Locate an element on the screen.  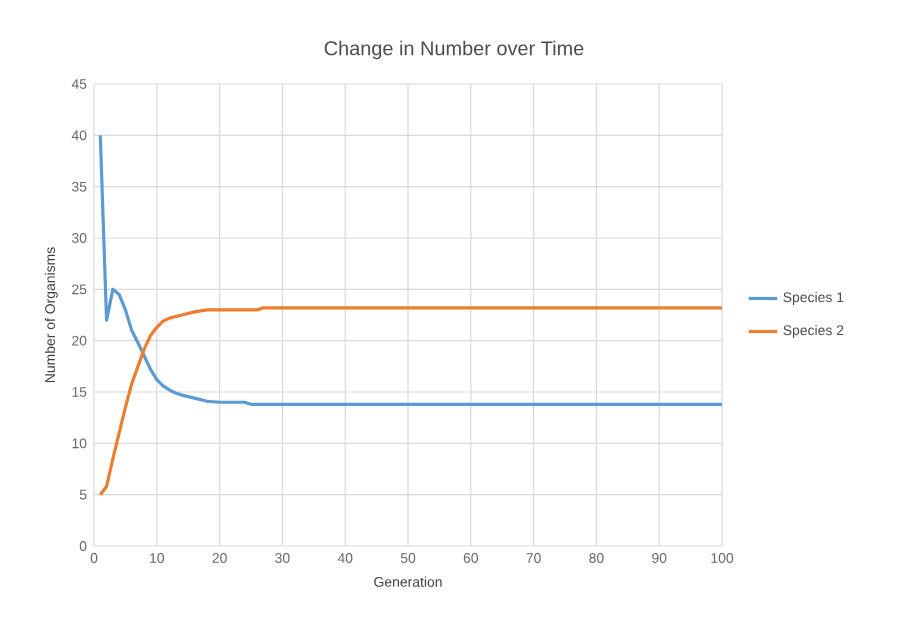
chart-title: Change in Number over Time is located at coordinates (454, 50).